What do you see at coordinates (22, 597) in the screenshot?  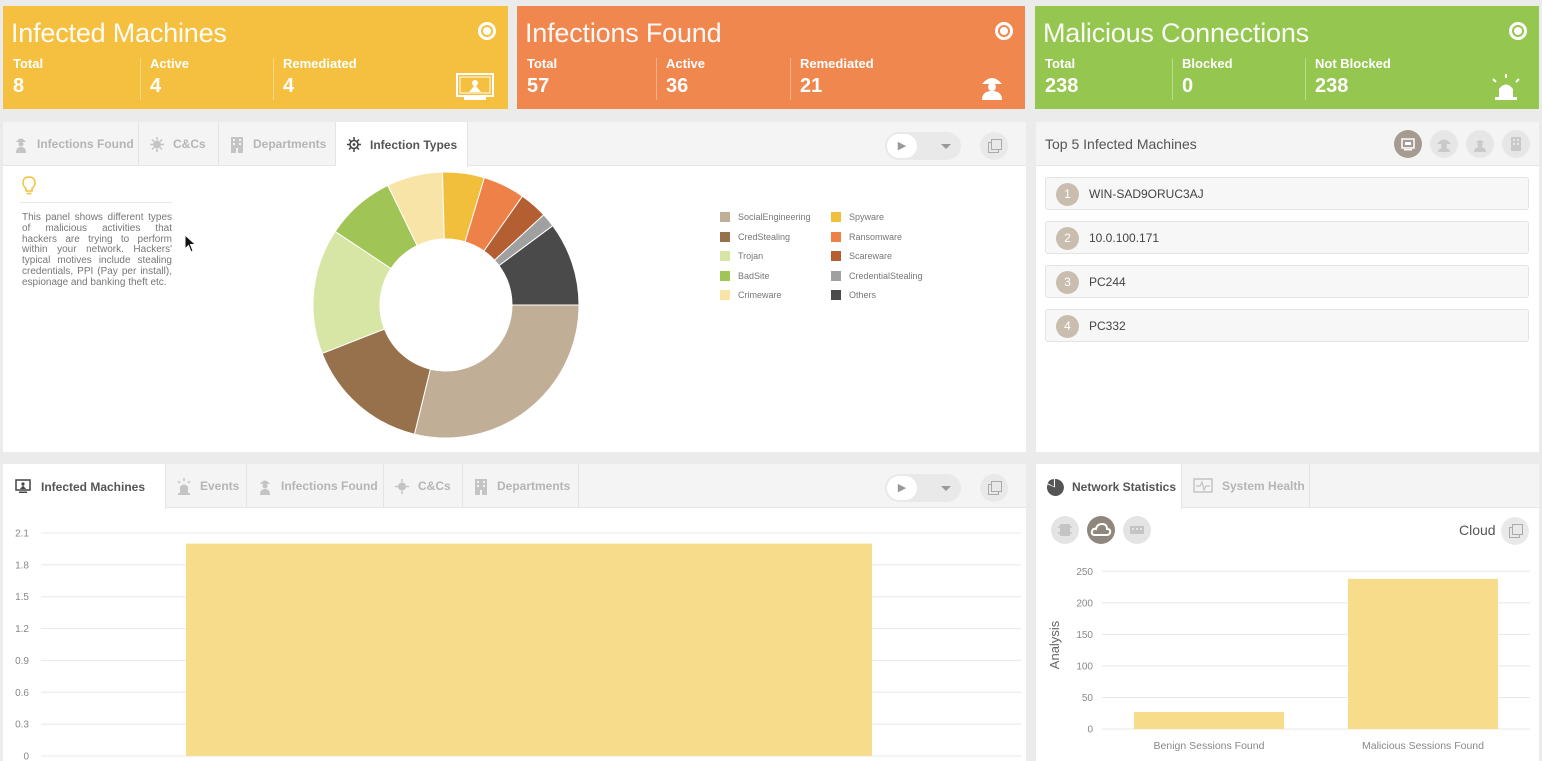 I see `y-tick-label: 1.5` at bounding box center [22, 597].